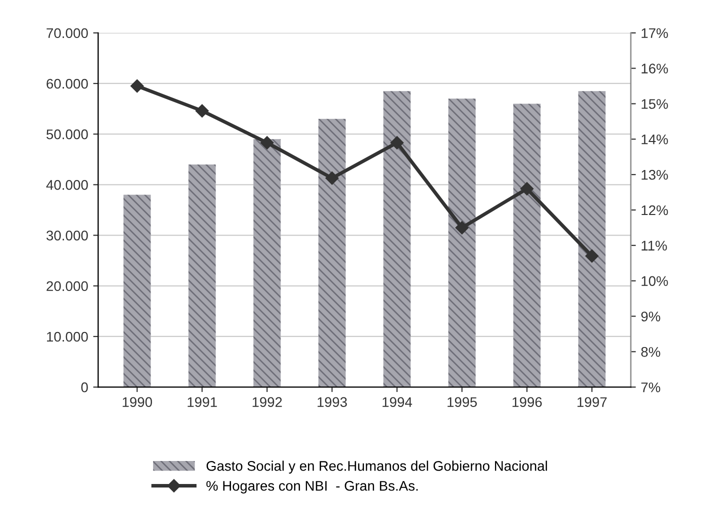 The image size is (701, 506). Describe the element at coordinates (202, 402) in the screenshot. I see `x-tick-label: 1991` at that location.